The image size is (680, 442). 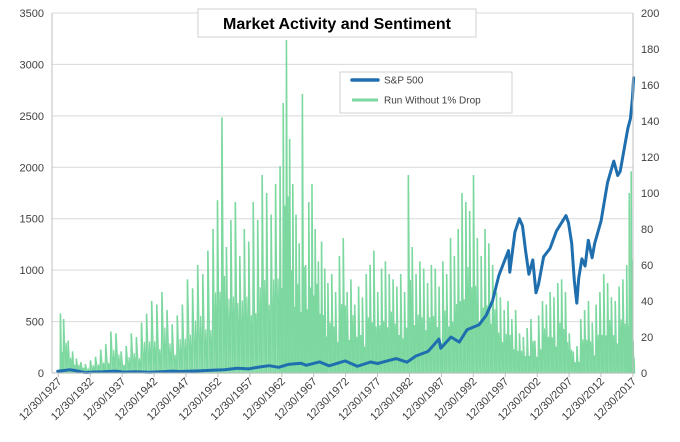 What do you see at coordinates (647, 230) in the screenshot?
I see `y-right-tick-80: 80` at bounding box center [647, 230].